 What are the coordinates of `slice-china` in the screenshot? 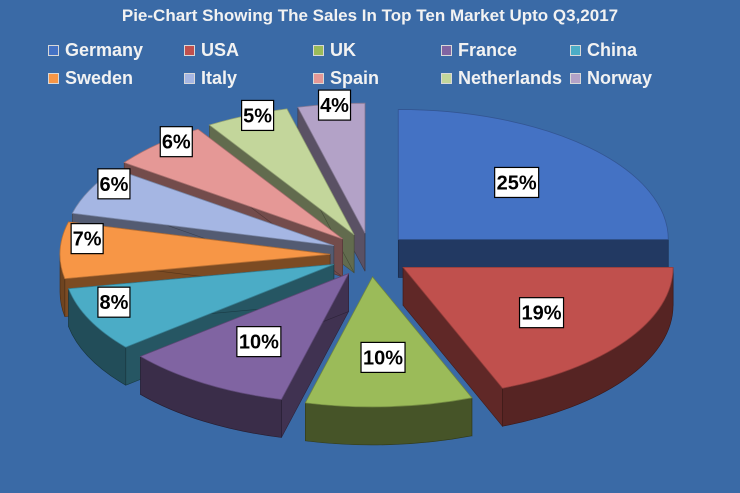 It's located at (201, 305).